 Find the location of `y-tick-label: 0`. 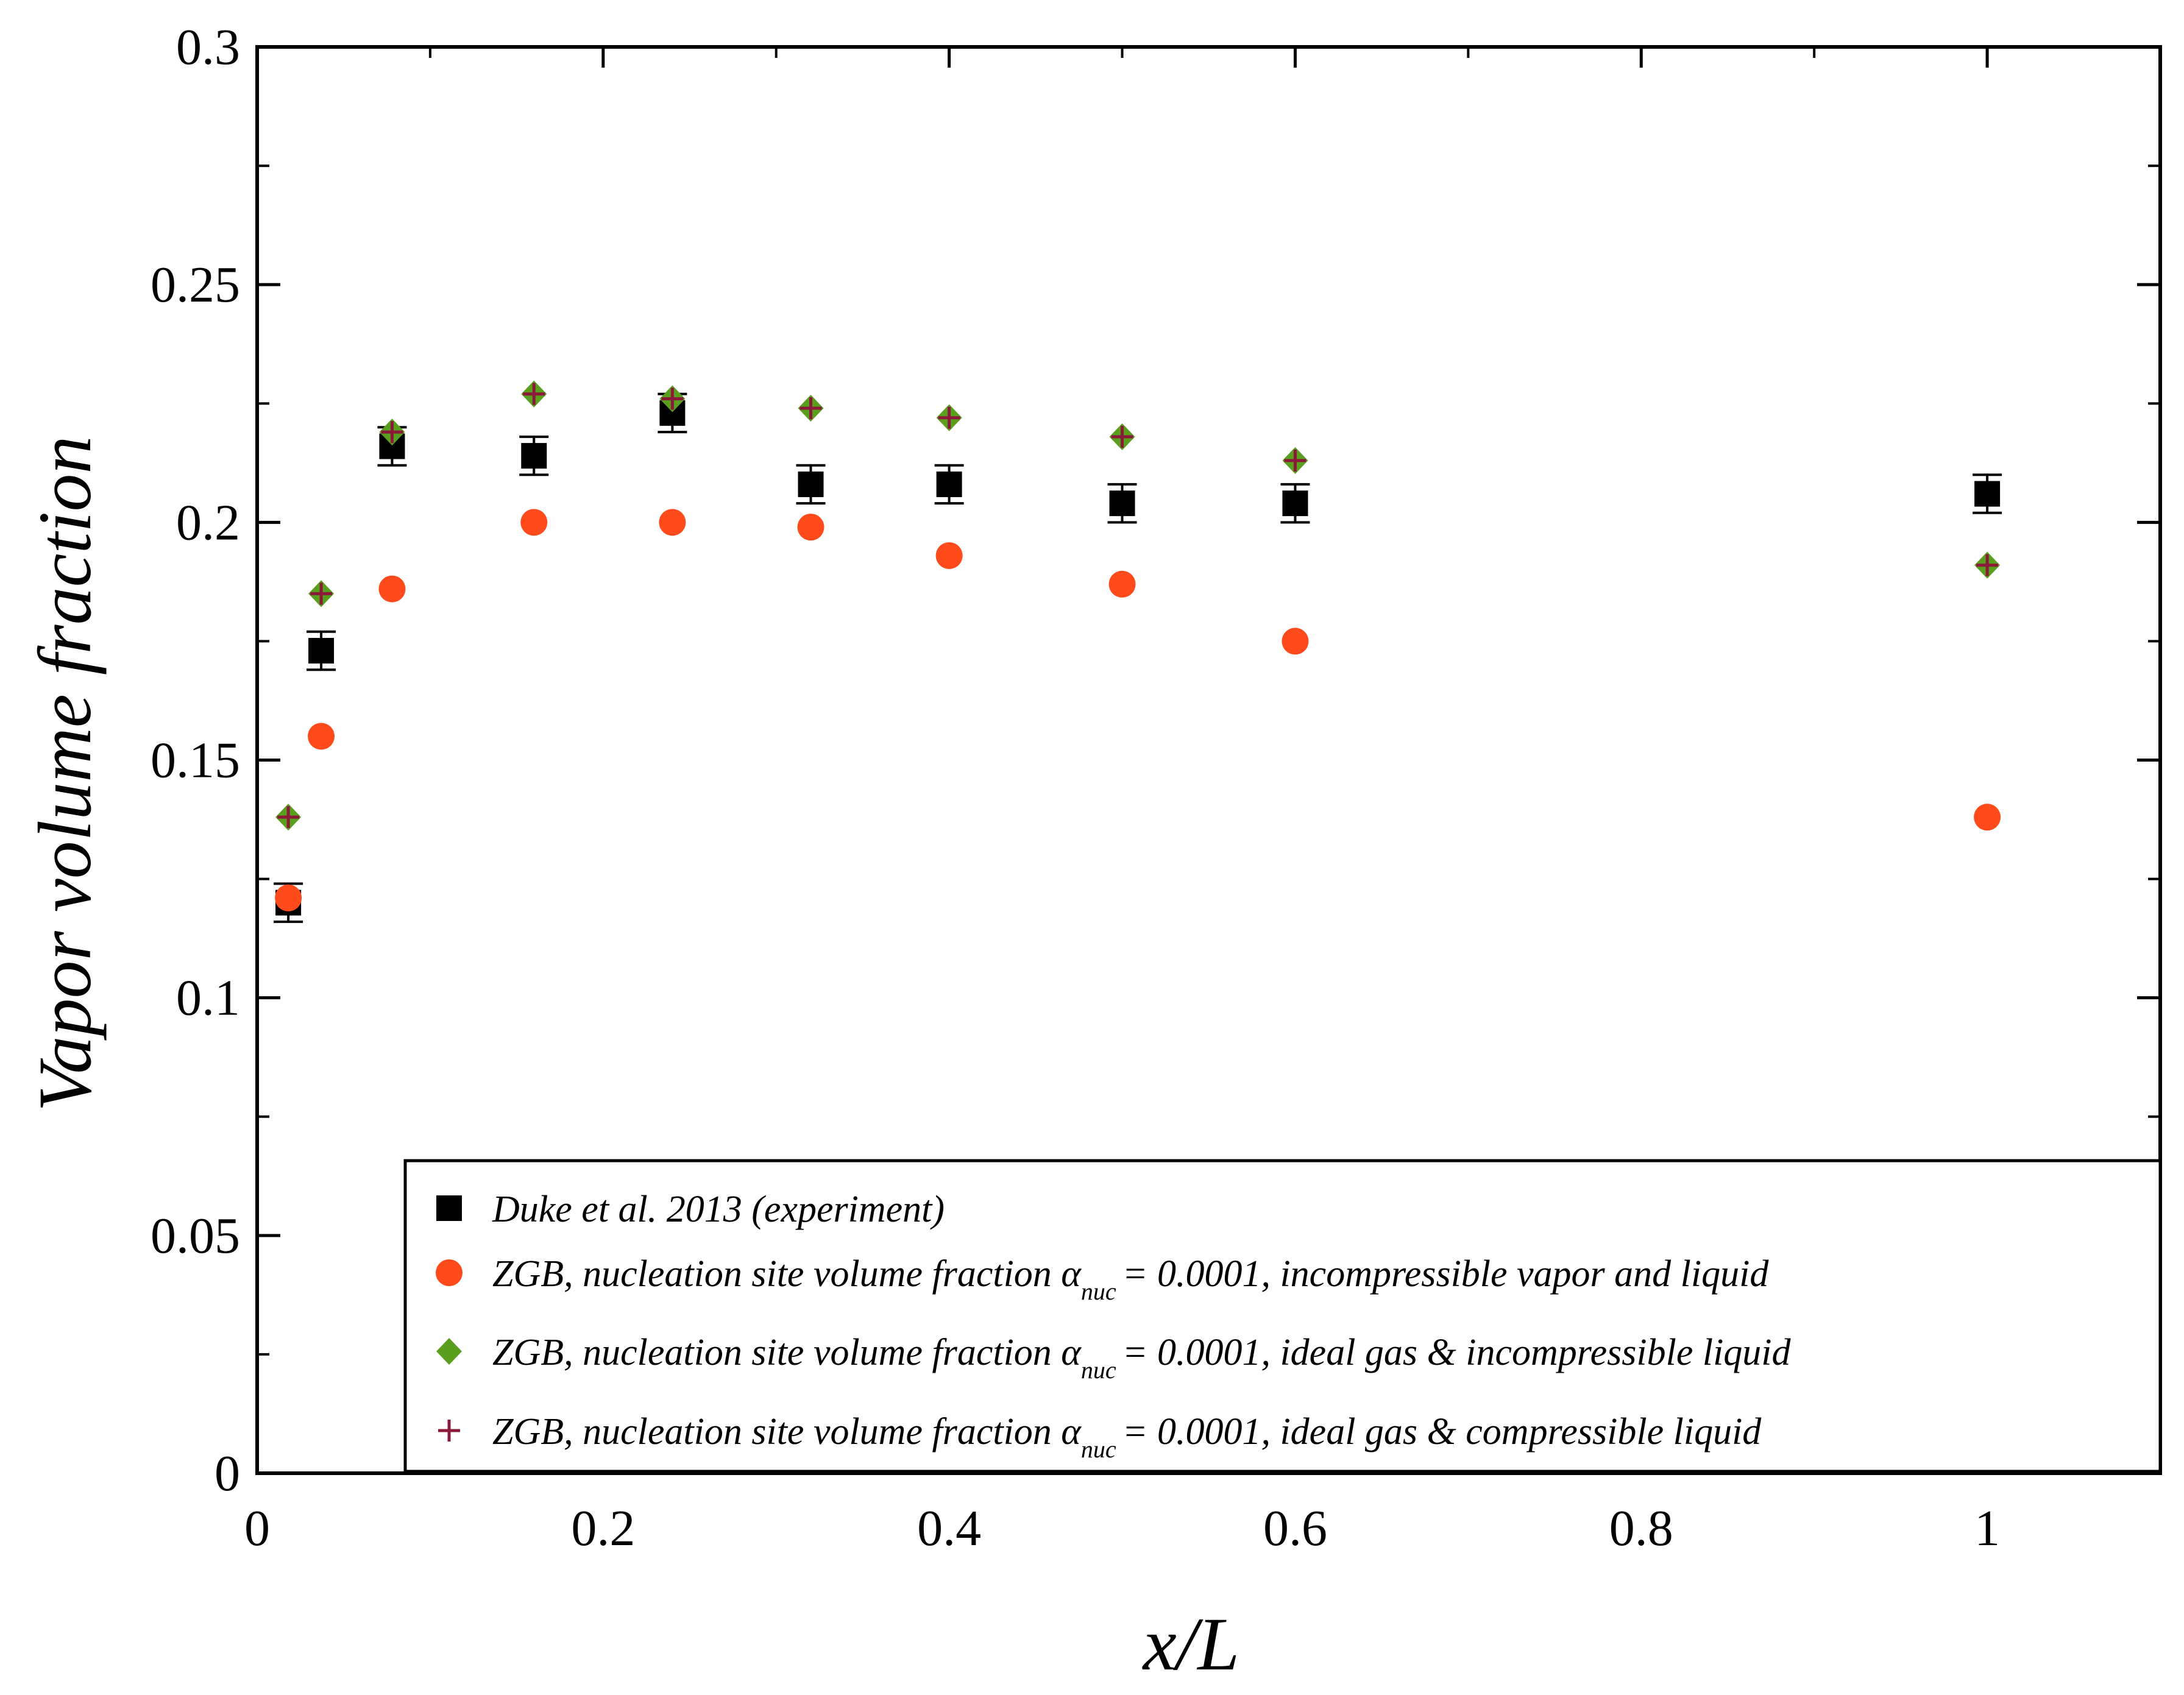

y-tick-label: 0 is located at coordinates (227, 1474).